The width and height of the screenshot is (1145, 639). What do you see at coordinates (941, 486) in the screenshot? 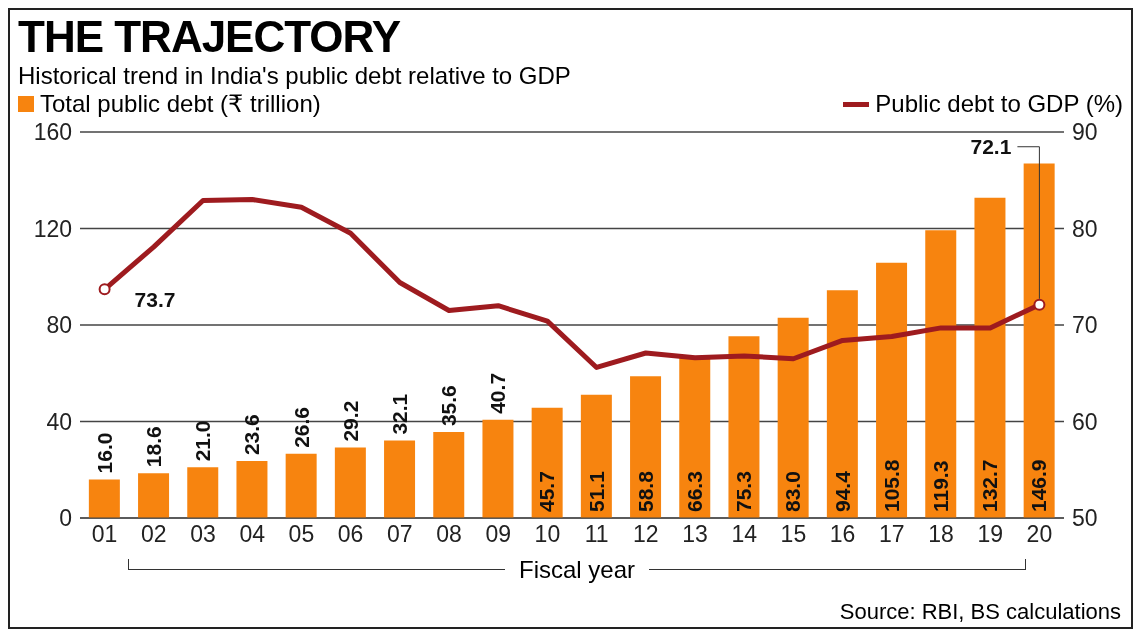
I see `data-label: 119.3` at bounding box center [941, 486].